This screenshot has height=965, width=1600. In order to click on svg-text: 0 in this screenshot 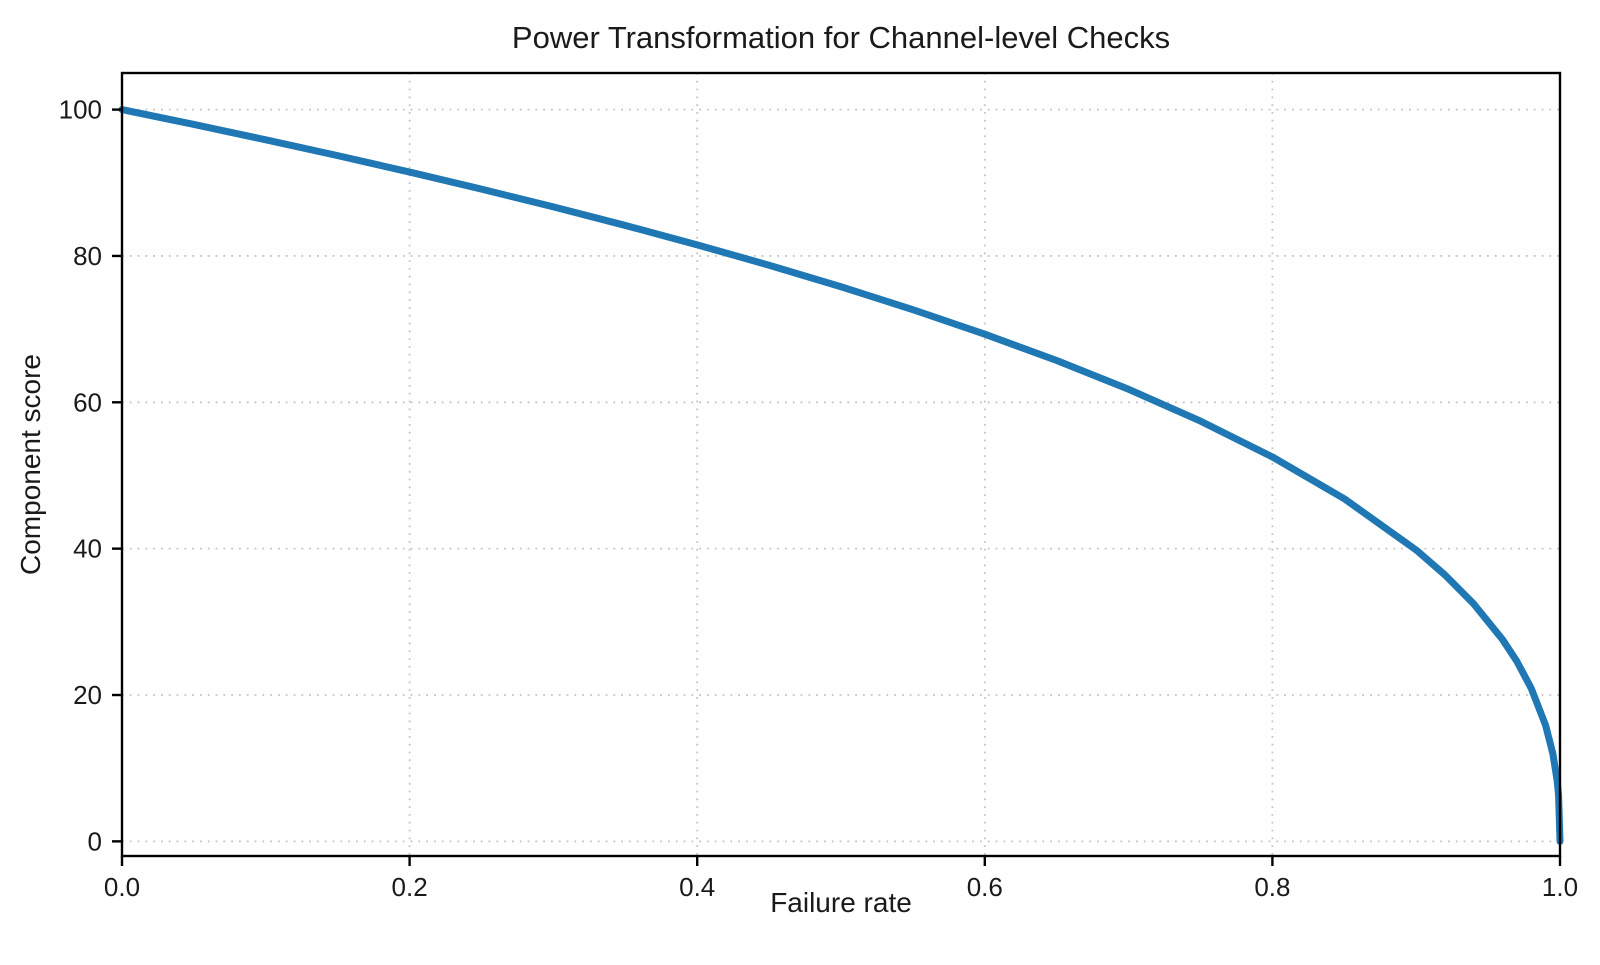, I will do `click(95, 841)`.